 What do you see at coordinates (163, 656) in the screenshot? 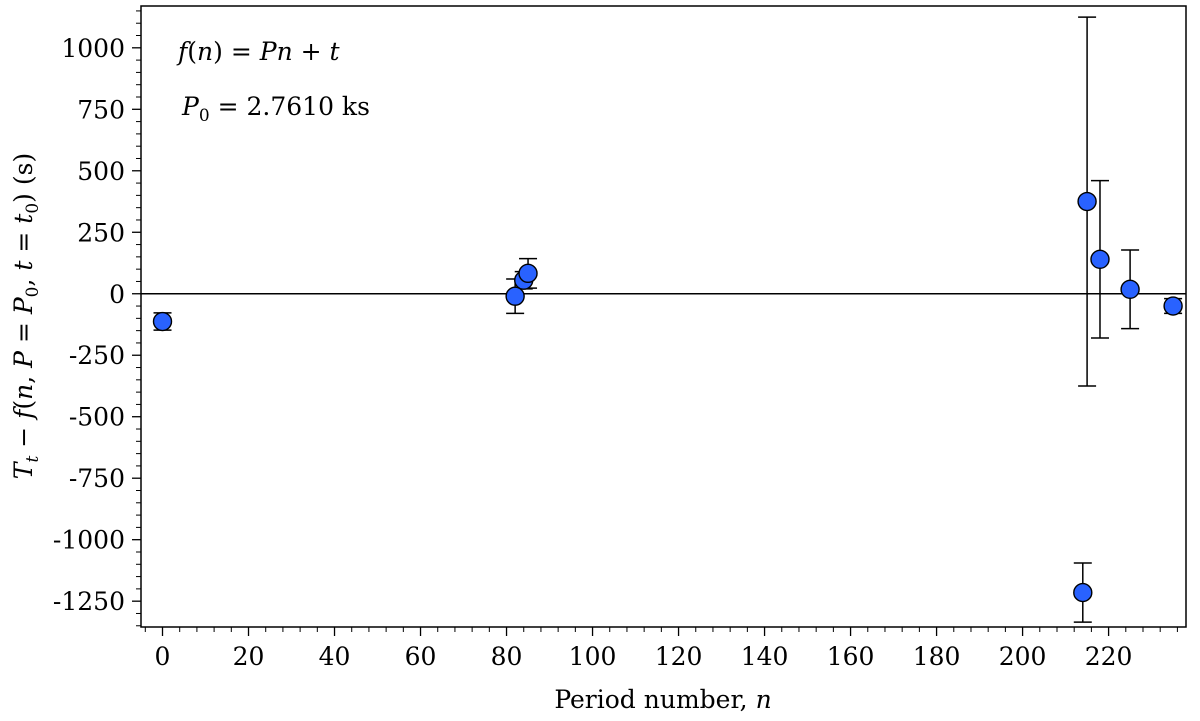
I see `x-tick-label: 0` at bounding box center [163, 656].